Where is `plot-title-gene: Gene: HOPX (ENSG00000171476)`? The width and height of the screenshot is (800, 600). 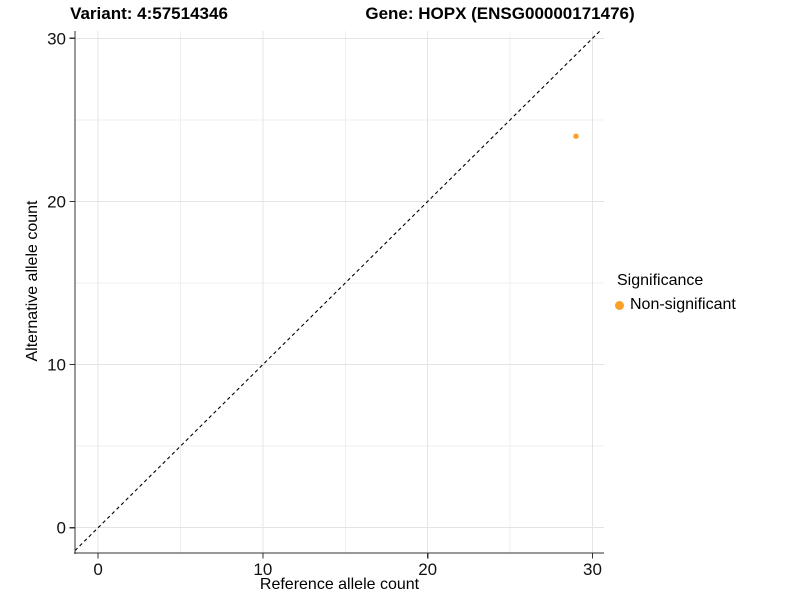
plot-title-gene: Gene: HOPX (ENSG00000171476) is located at coordinates (500, 13).